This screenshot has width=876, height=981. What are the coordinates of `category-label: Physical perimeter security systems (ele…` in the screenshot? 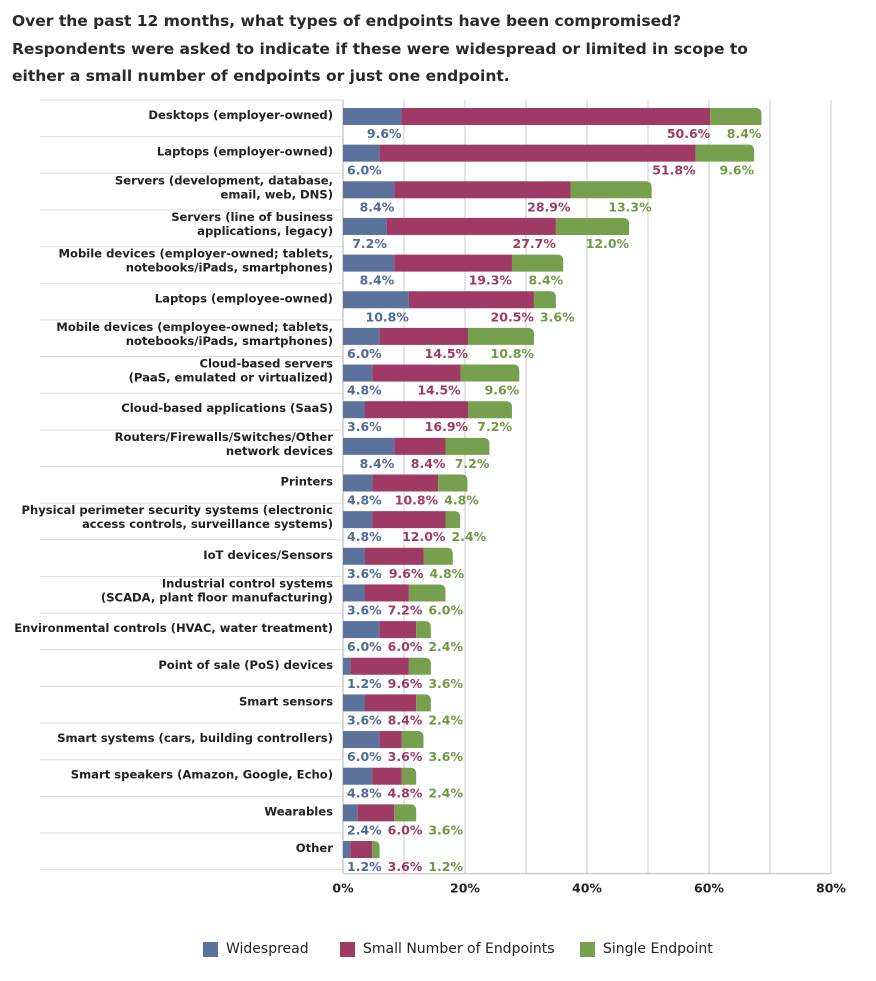 It's located at (177, 510).